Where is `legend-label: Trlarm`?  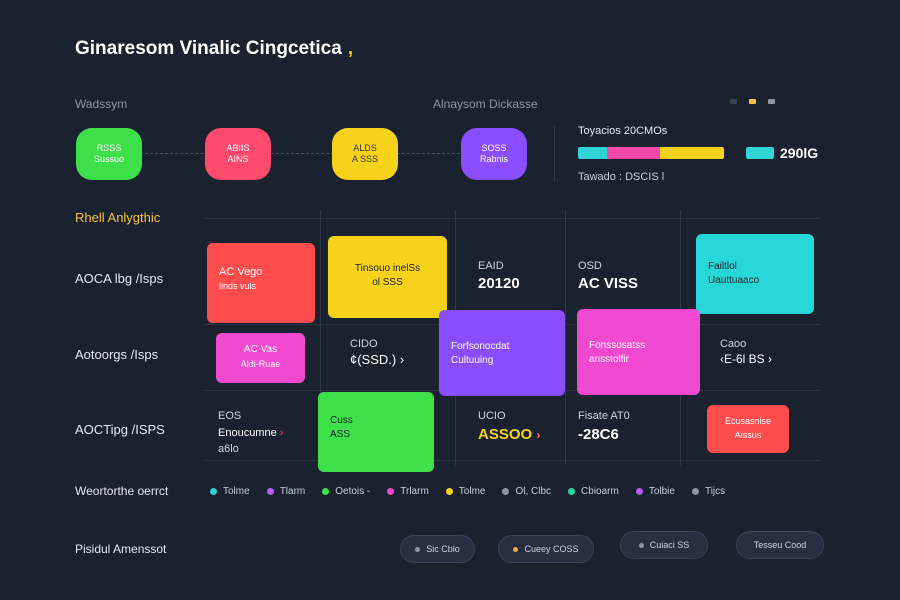 legend-label: Trlarm is located at coordinates (414, 491).